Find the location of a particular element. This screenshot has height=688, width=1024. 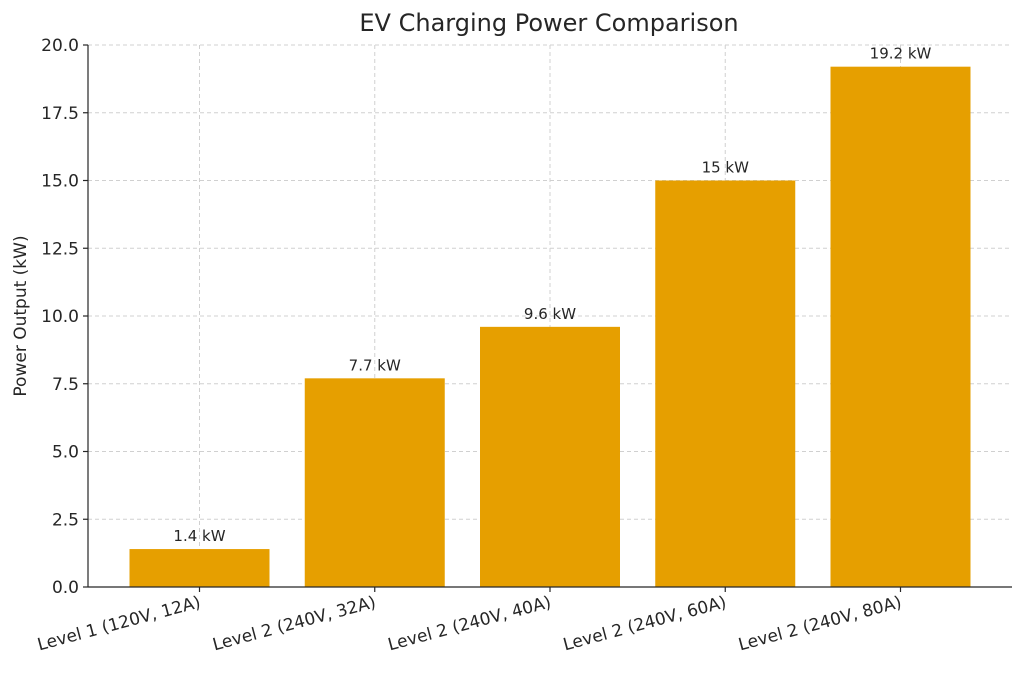

x-tick-label: Level 1 (120V, 12A) is located at coordinates (118, 624).